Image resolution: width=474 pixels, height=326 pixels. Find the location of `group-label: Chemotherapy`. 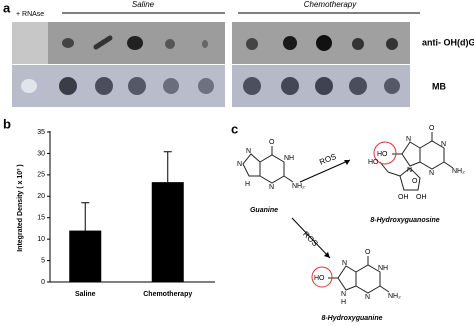

group-label: Chemotherapy is located at coordinates (330, 4).